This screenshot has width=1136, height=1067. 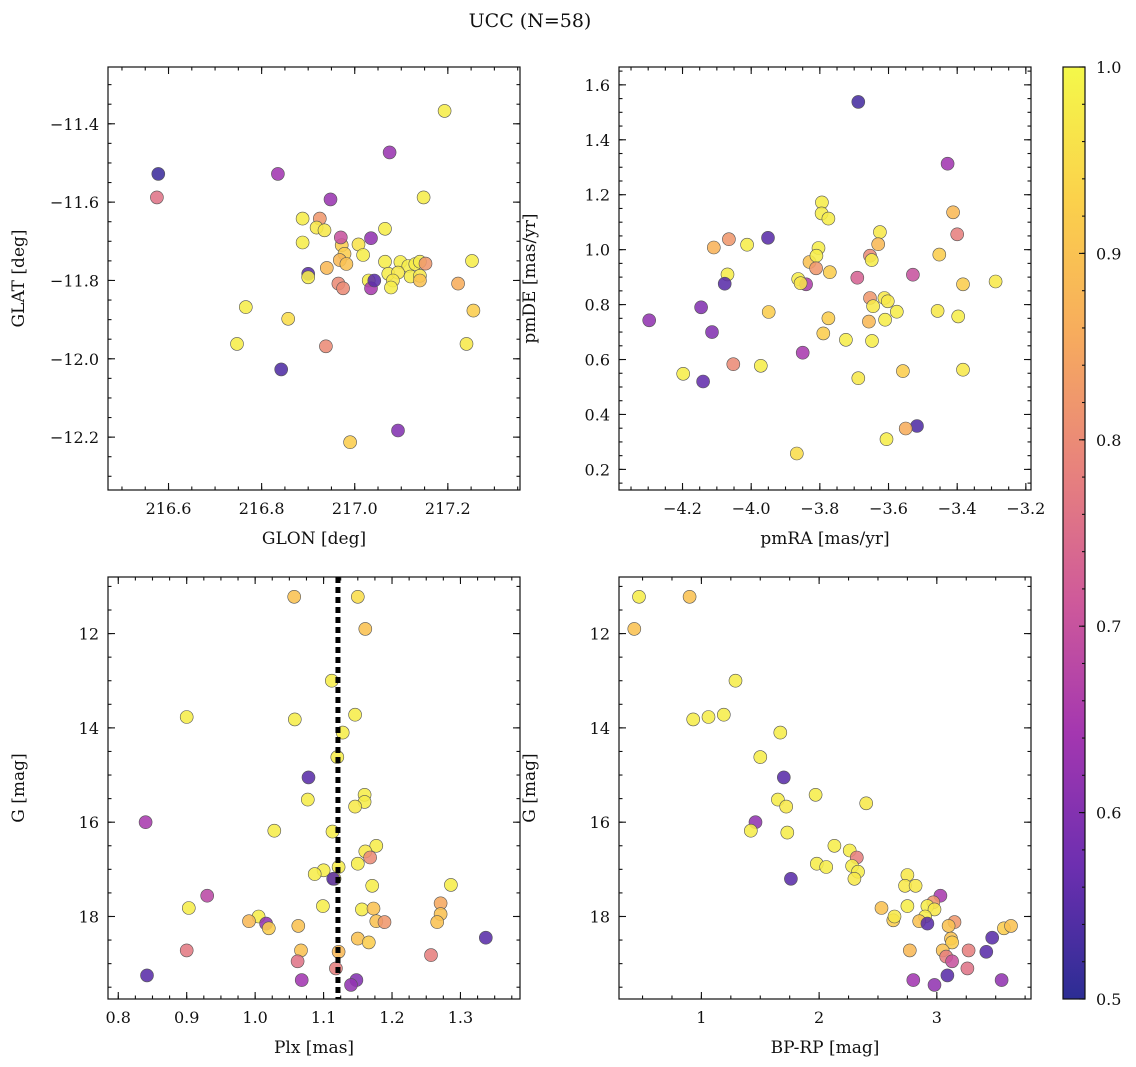 What do you see at coordinates (597, 469) in the screenshot?
I see `y-tick-label: 0.2` at bounding box center [597, 469].